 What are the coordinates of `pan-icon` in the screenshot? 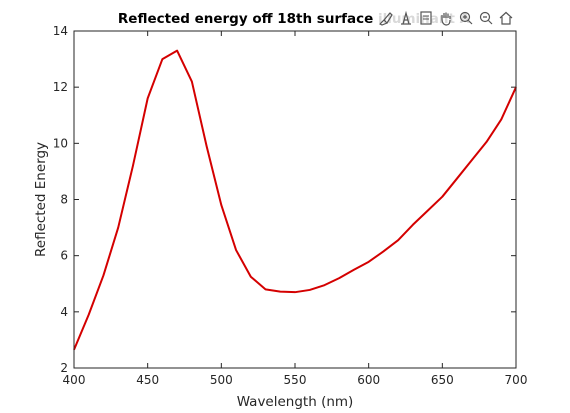 It's located at (446, 18).